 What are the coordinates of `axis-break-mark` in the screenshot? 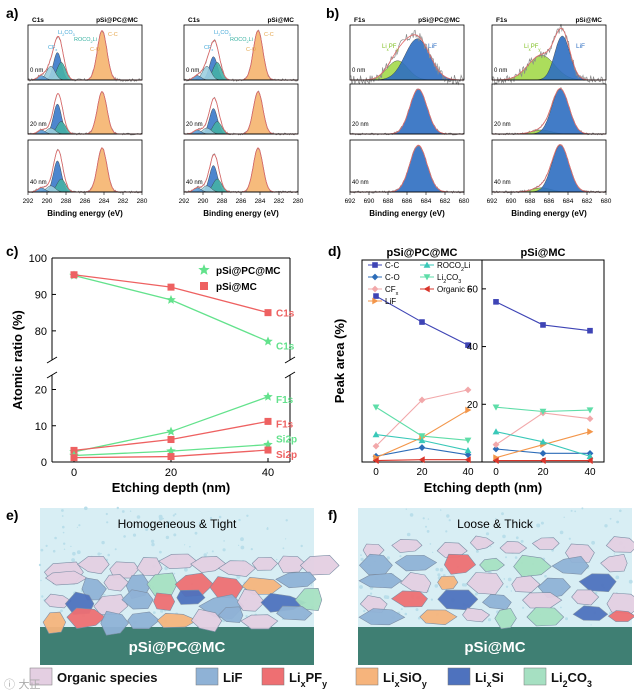 It's located at (52, 360).